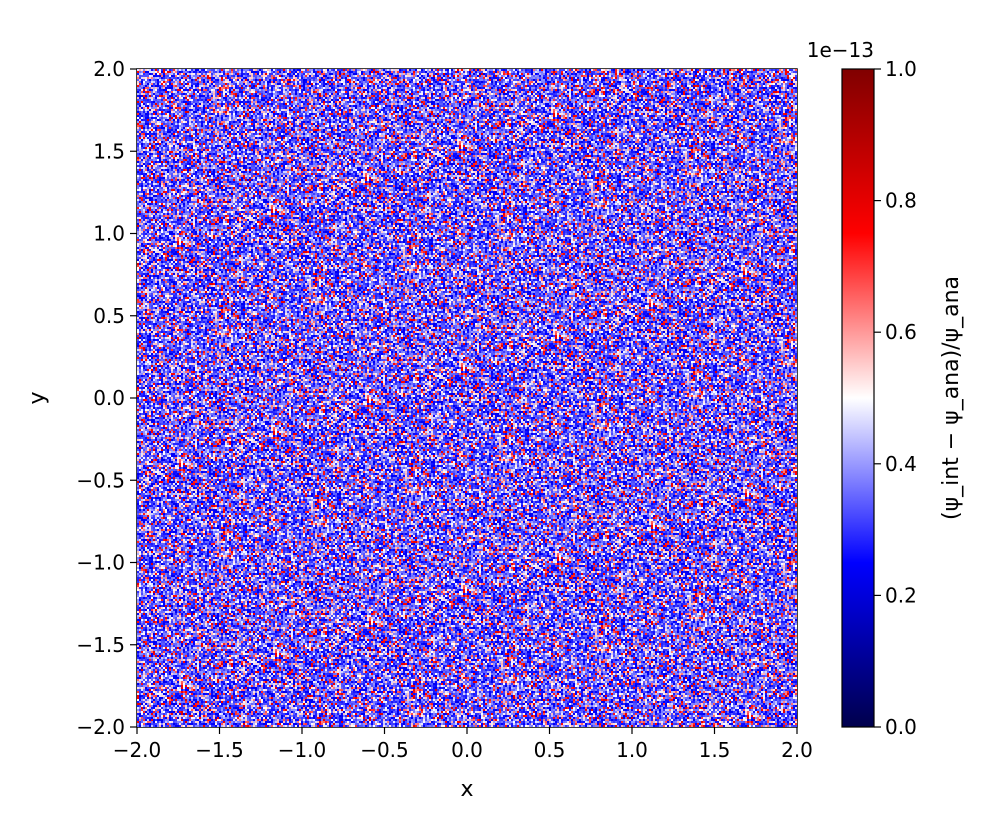  I want to click on x-tick-label: −2.0, so click(137, 750).